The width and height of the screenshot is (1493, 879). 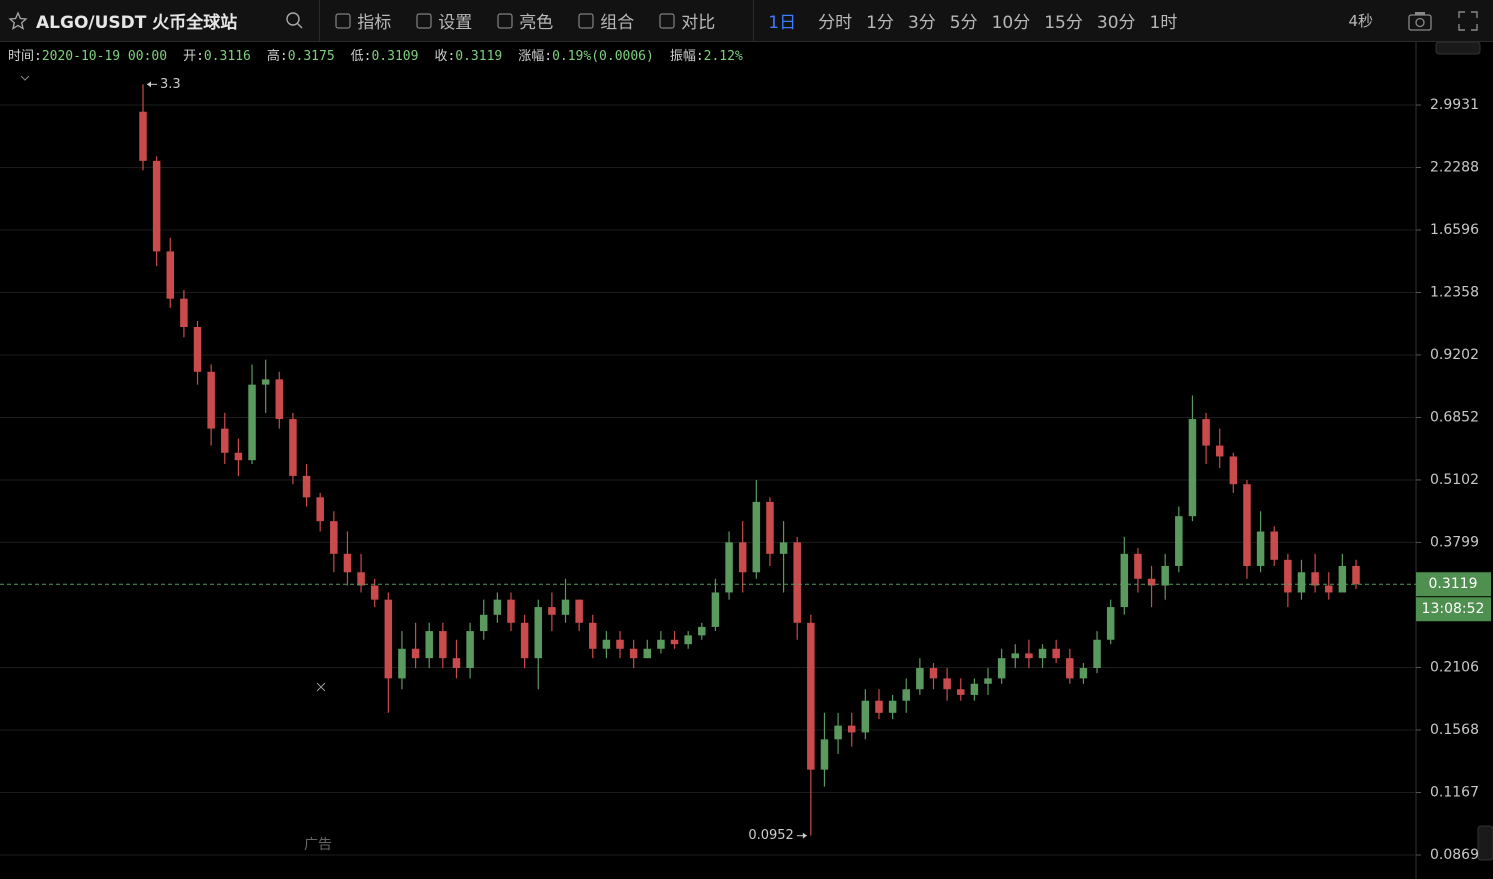 I want to click on interval: 5分, so click(x=963, y=23).